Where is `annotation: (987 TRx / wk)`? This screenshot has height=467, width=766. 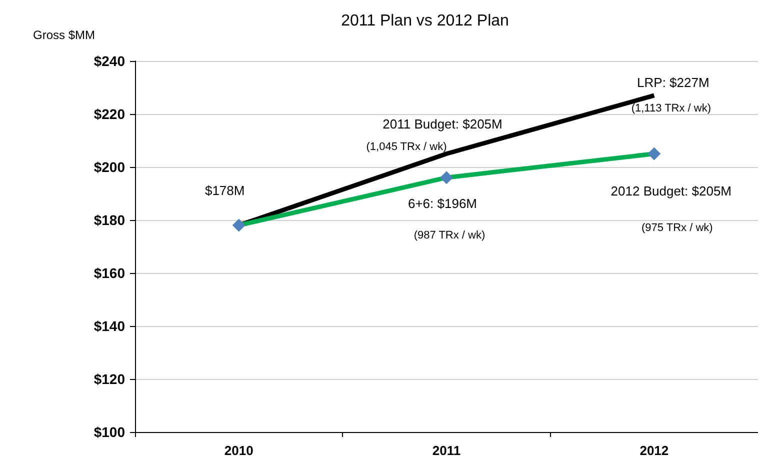 annotation: (987 TRx / wk) is located at coordinates (450, 236).